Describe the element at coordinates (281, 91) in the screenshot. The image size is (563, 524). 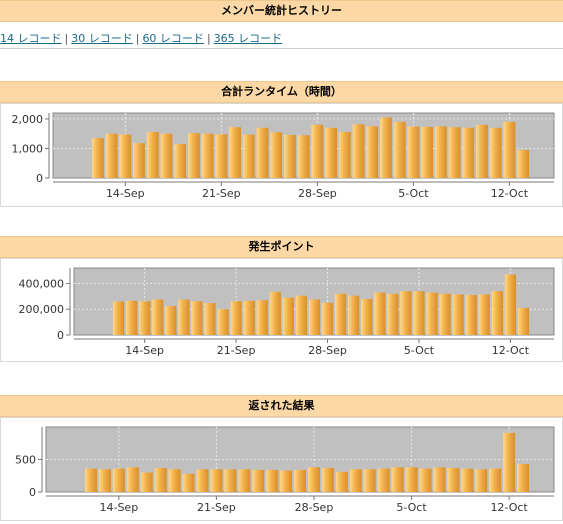
I see `runtime-chart-title: 合計ランタイム（時間）` at that location.